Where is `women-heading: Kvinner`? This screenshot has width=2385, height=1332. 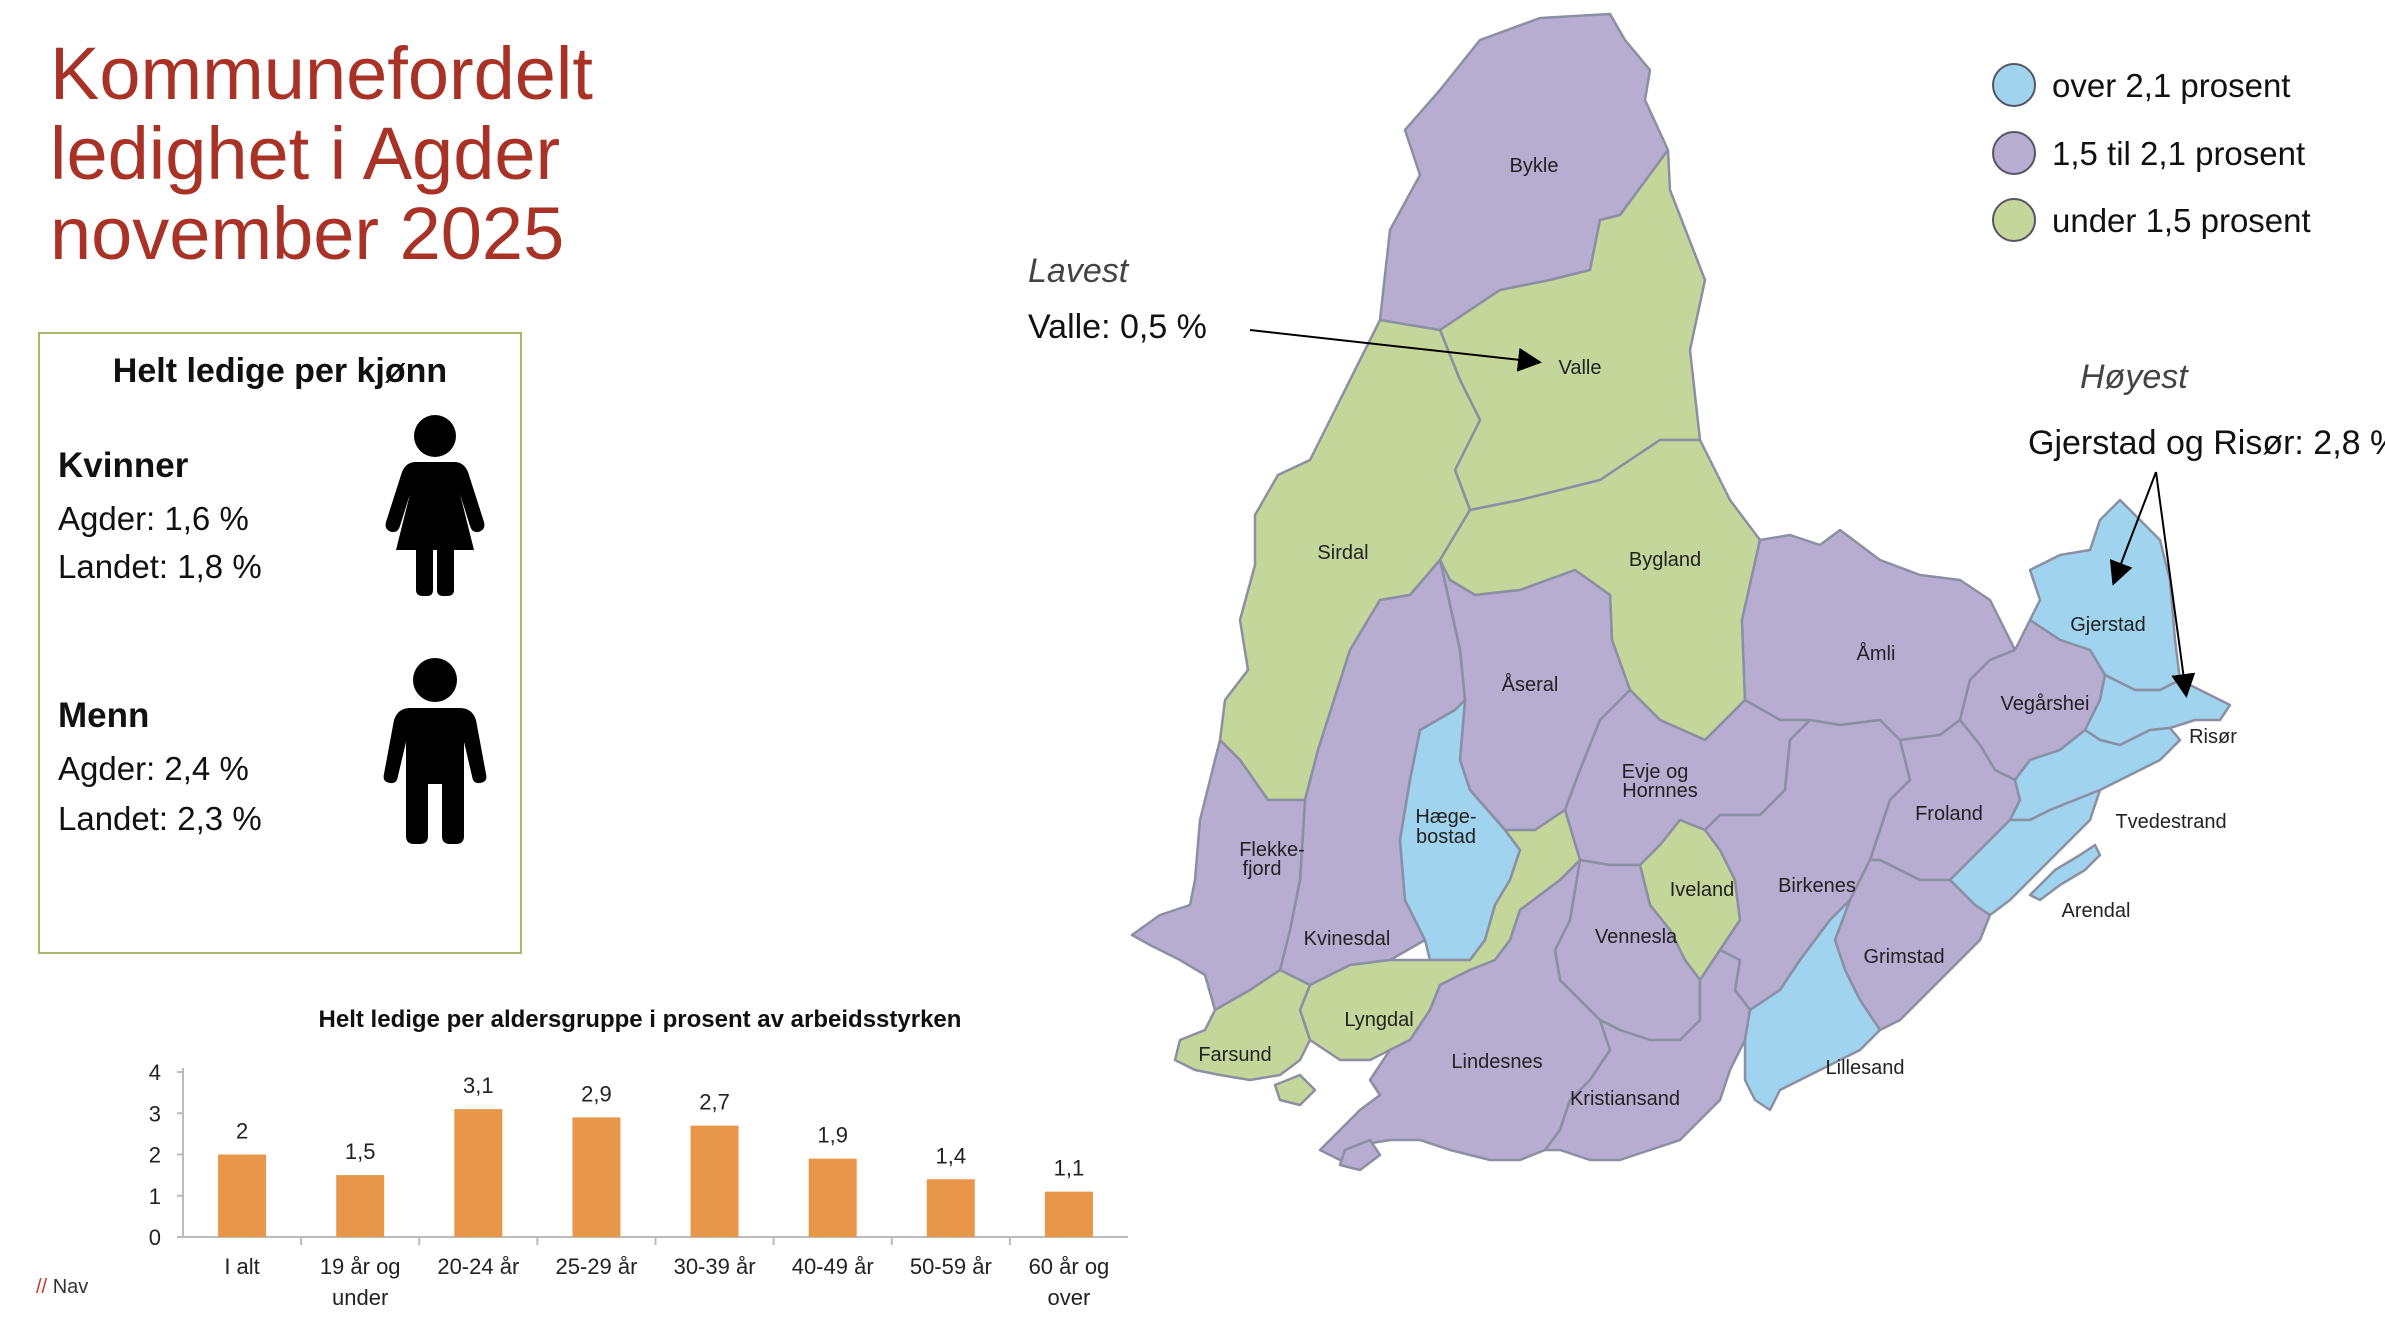
women-heading: Kvinner is located at coordinates (123, 465).